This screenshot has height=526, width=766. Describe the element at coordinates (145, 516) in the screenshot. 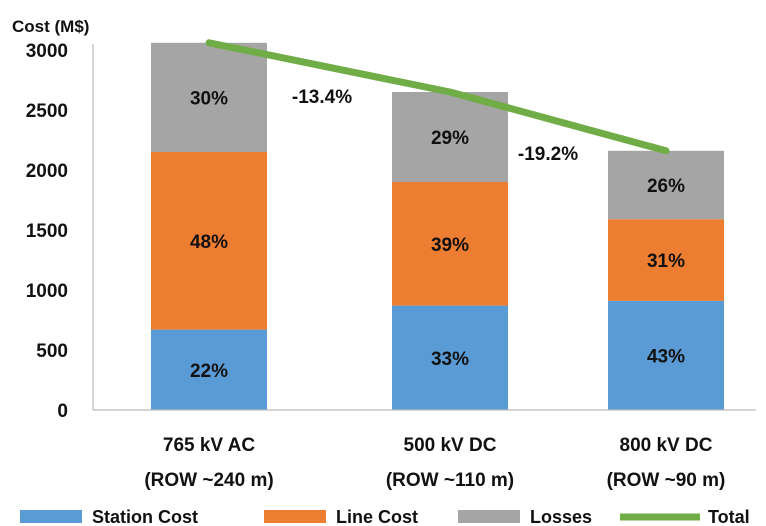

I see `legend-label: Station Cost` at that location.